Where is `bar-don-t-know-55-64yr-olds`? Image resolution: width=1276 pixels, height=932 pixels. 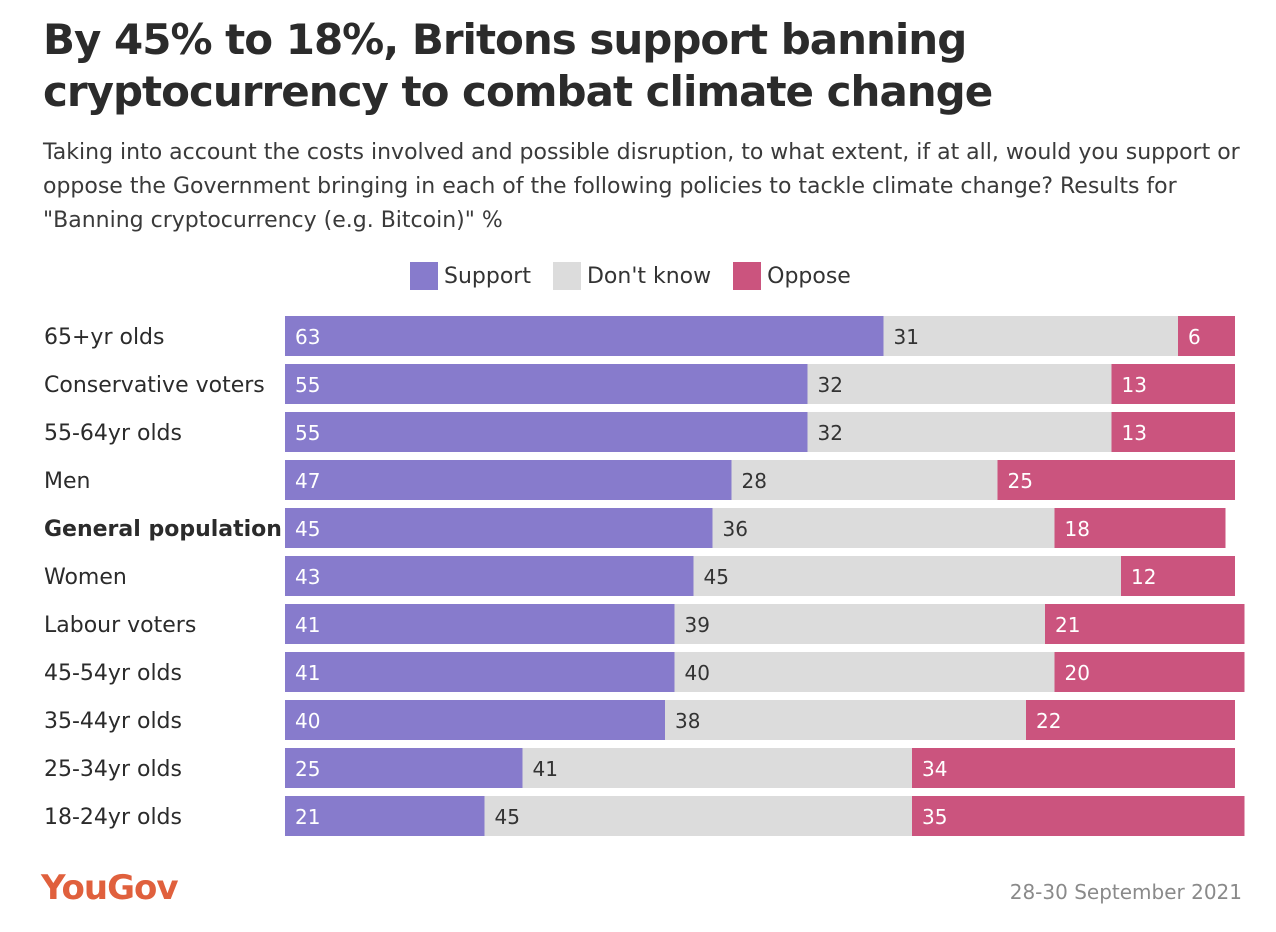
bar-don-t-know-55-64yr-olds is located at coordinates (959, 432).